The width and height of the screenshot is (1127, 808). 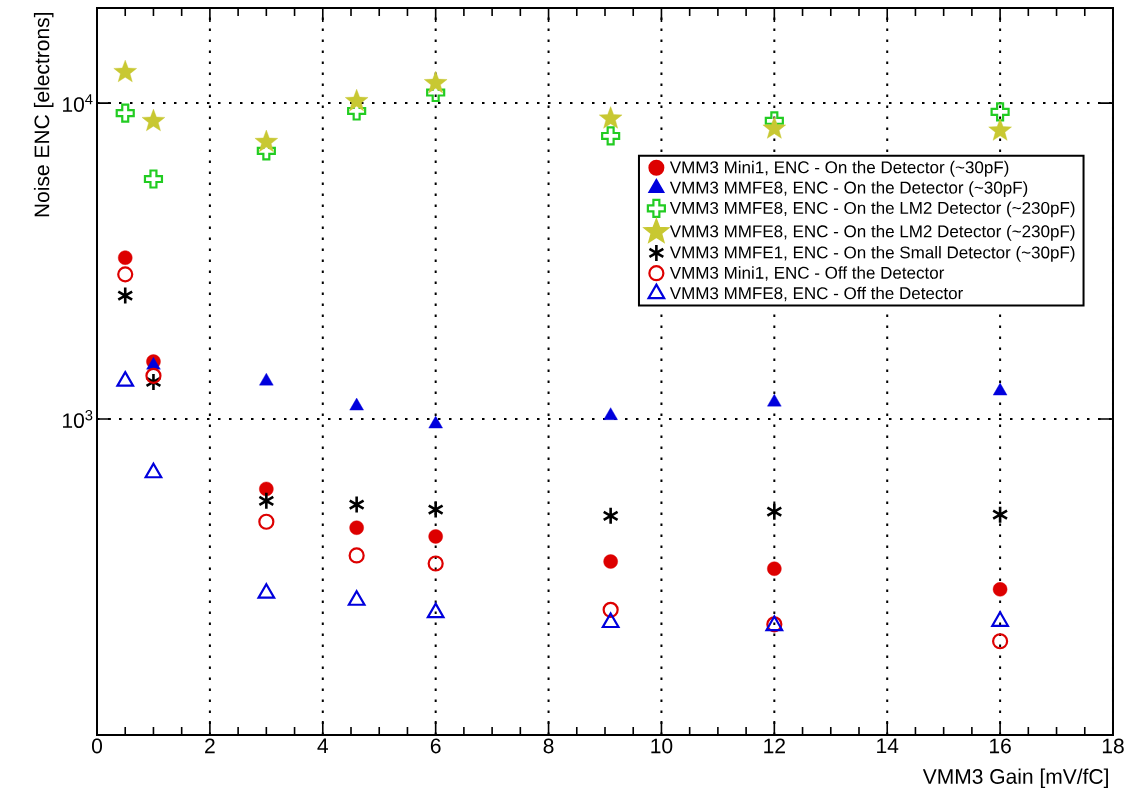 I want to click on x-tick-label: 2, so click(x=210, y=746).